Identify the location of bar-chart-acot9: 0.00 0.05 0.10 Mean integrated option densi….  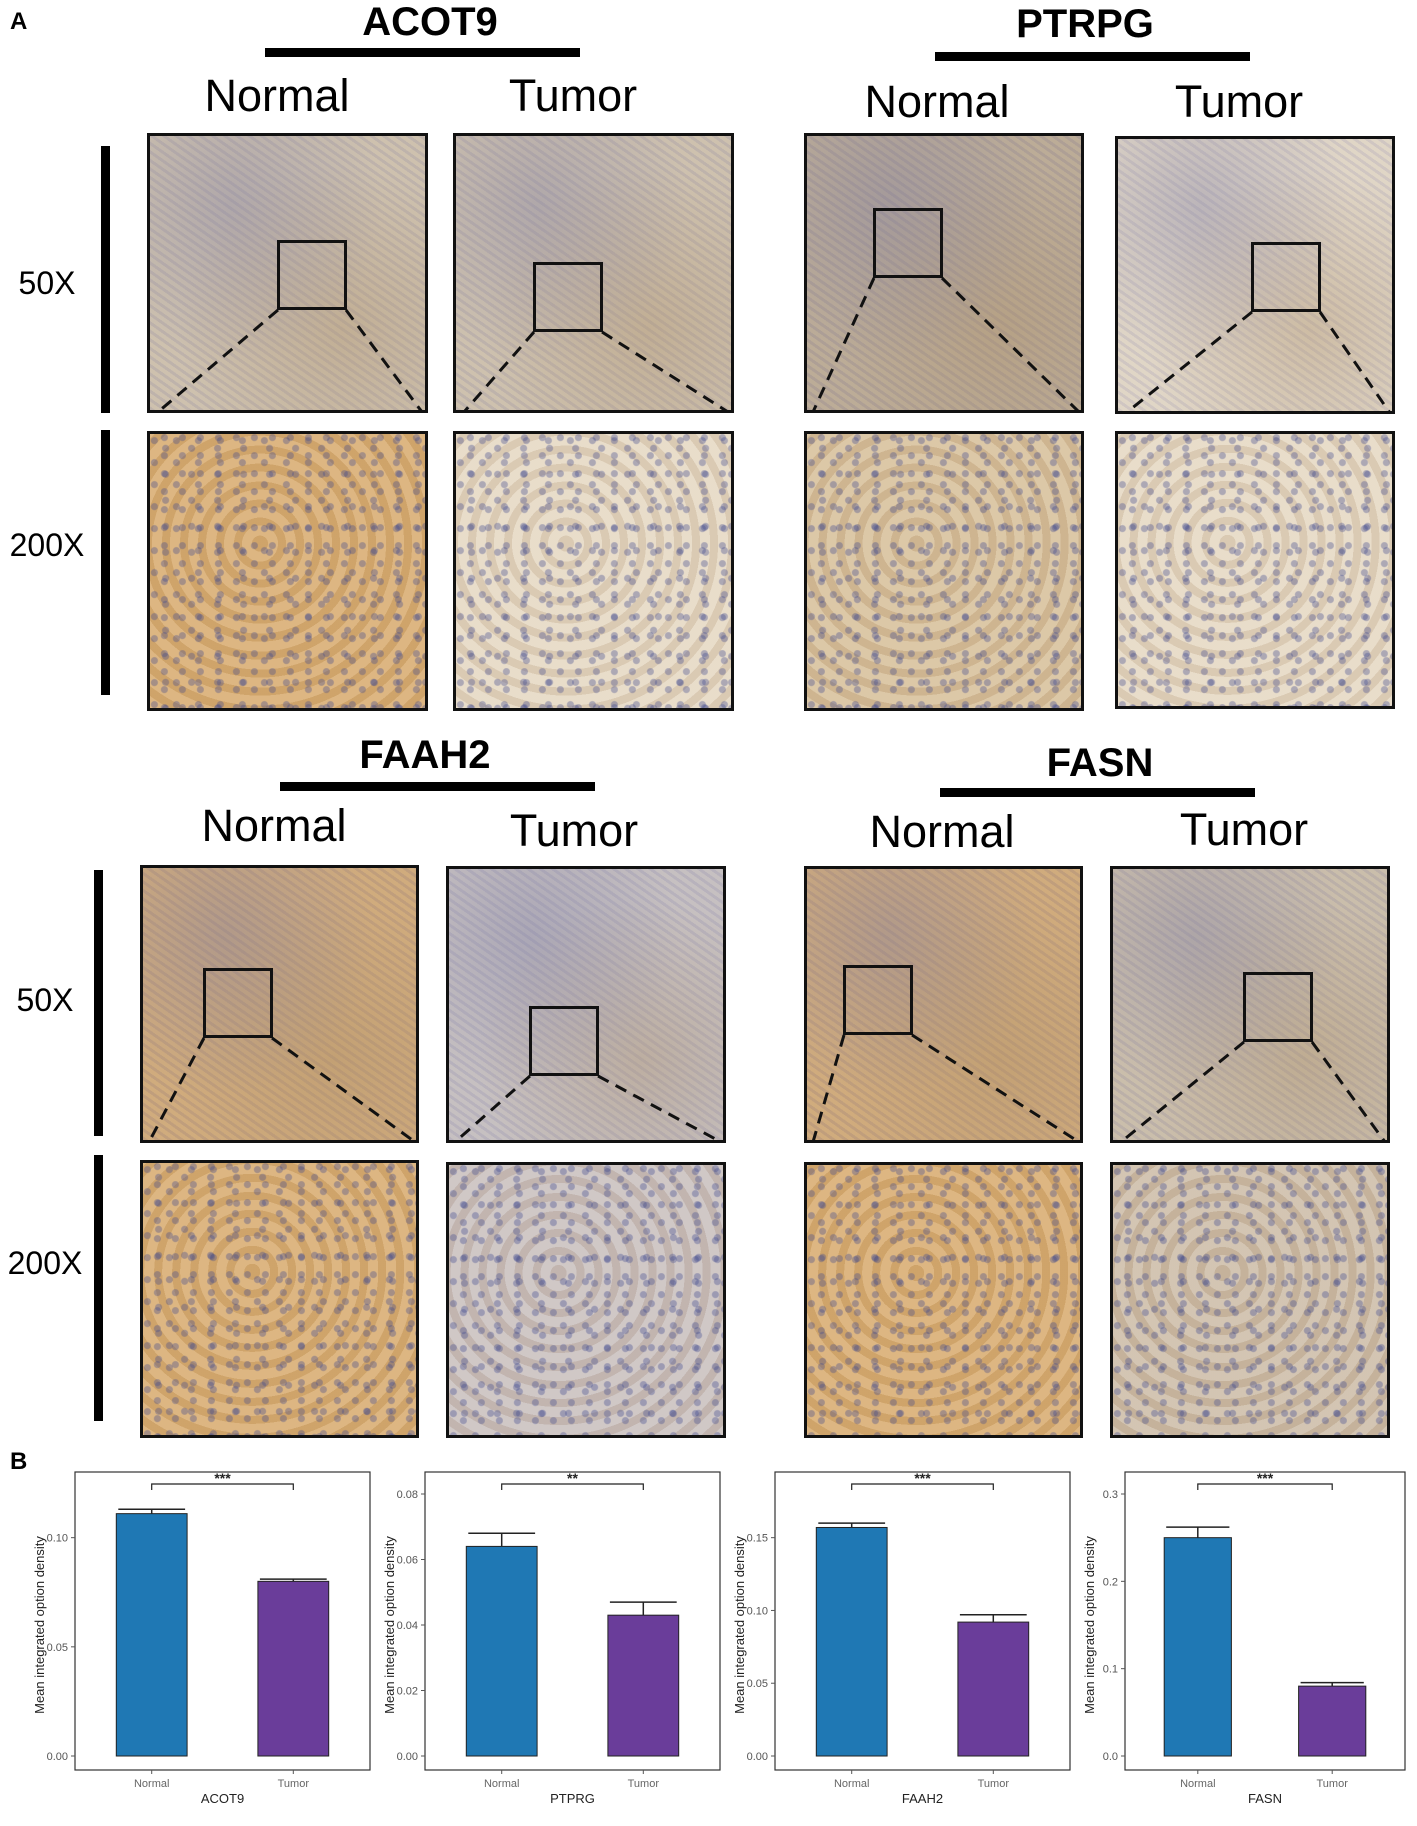
(205, 1645).